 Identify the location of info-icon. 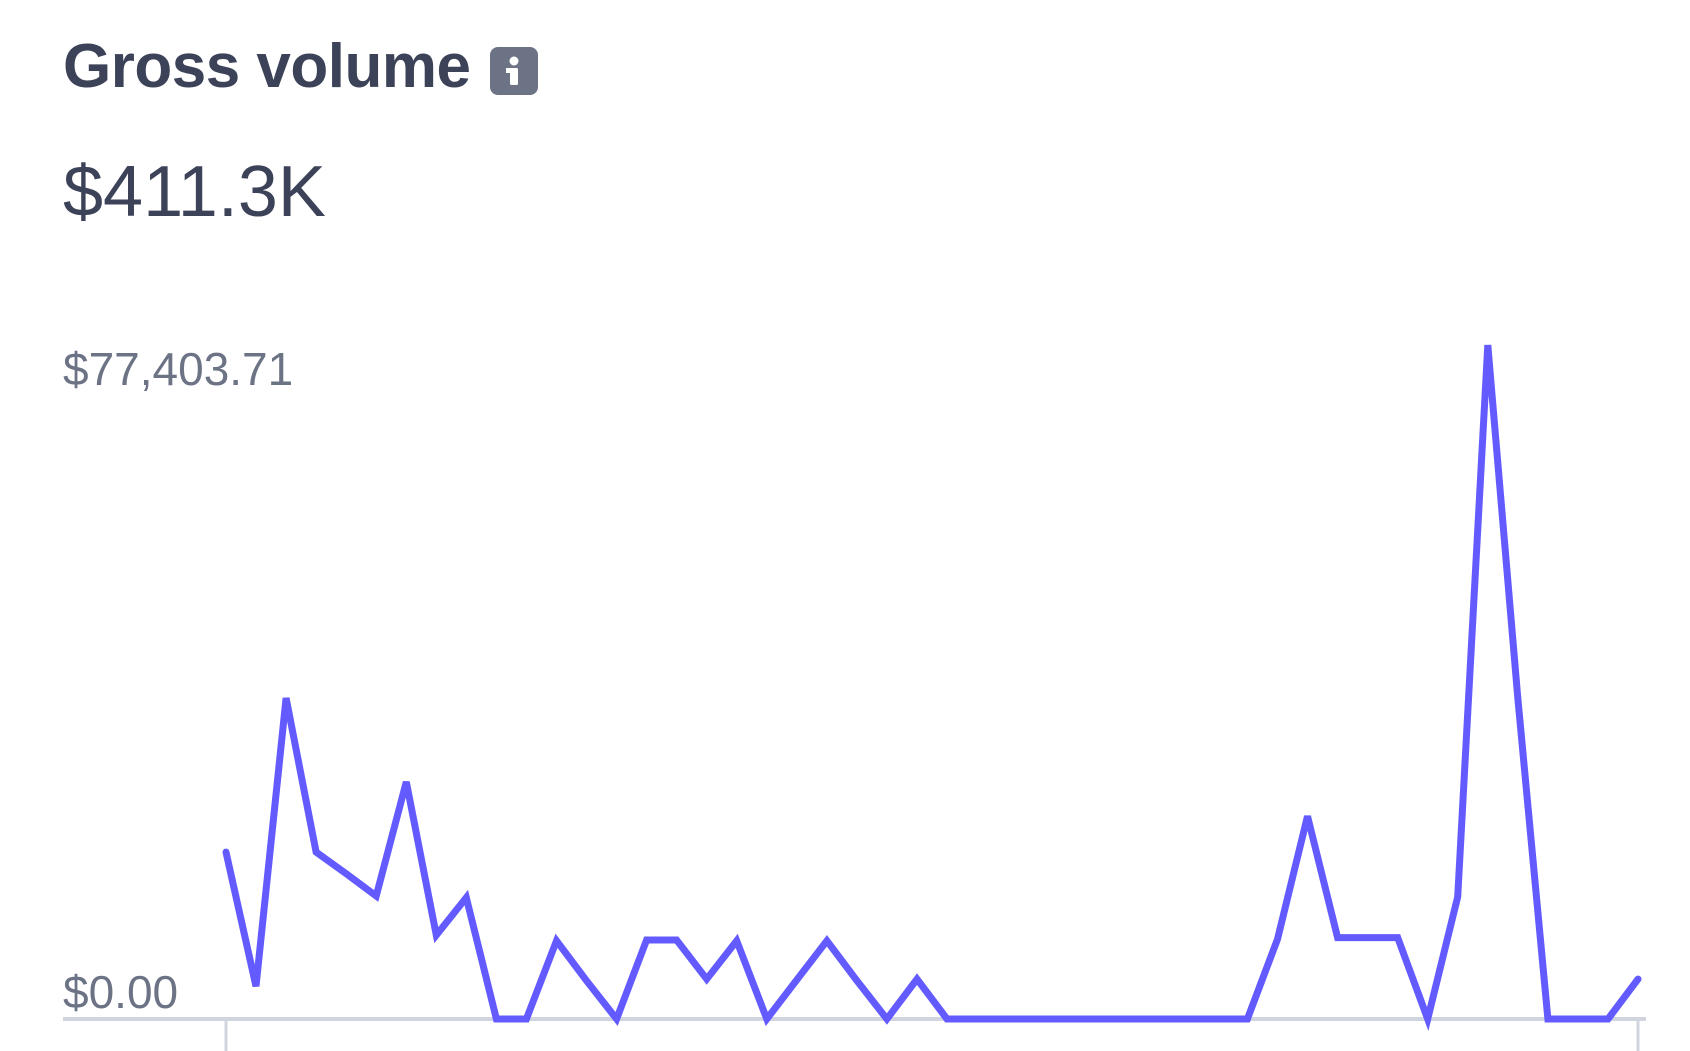
(514, 71).